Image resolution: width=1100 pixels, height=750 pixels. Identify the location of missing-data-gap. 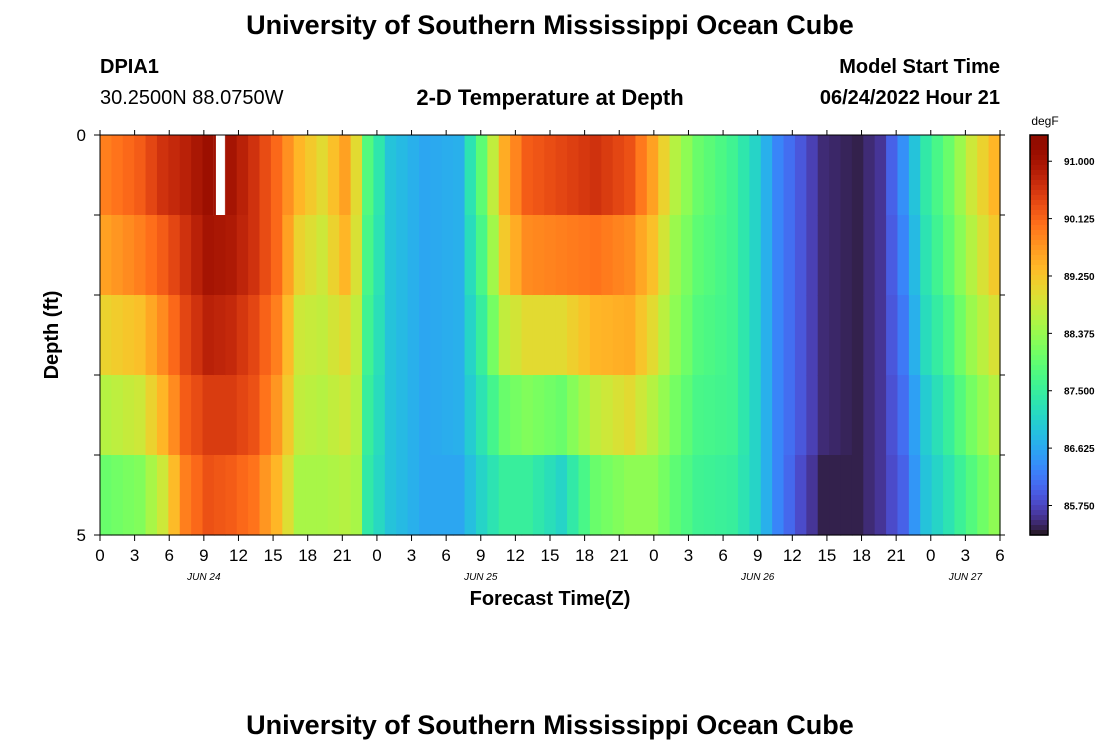
(220, 175).